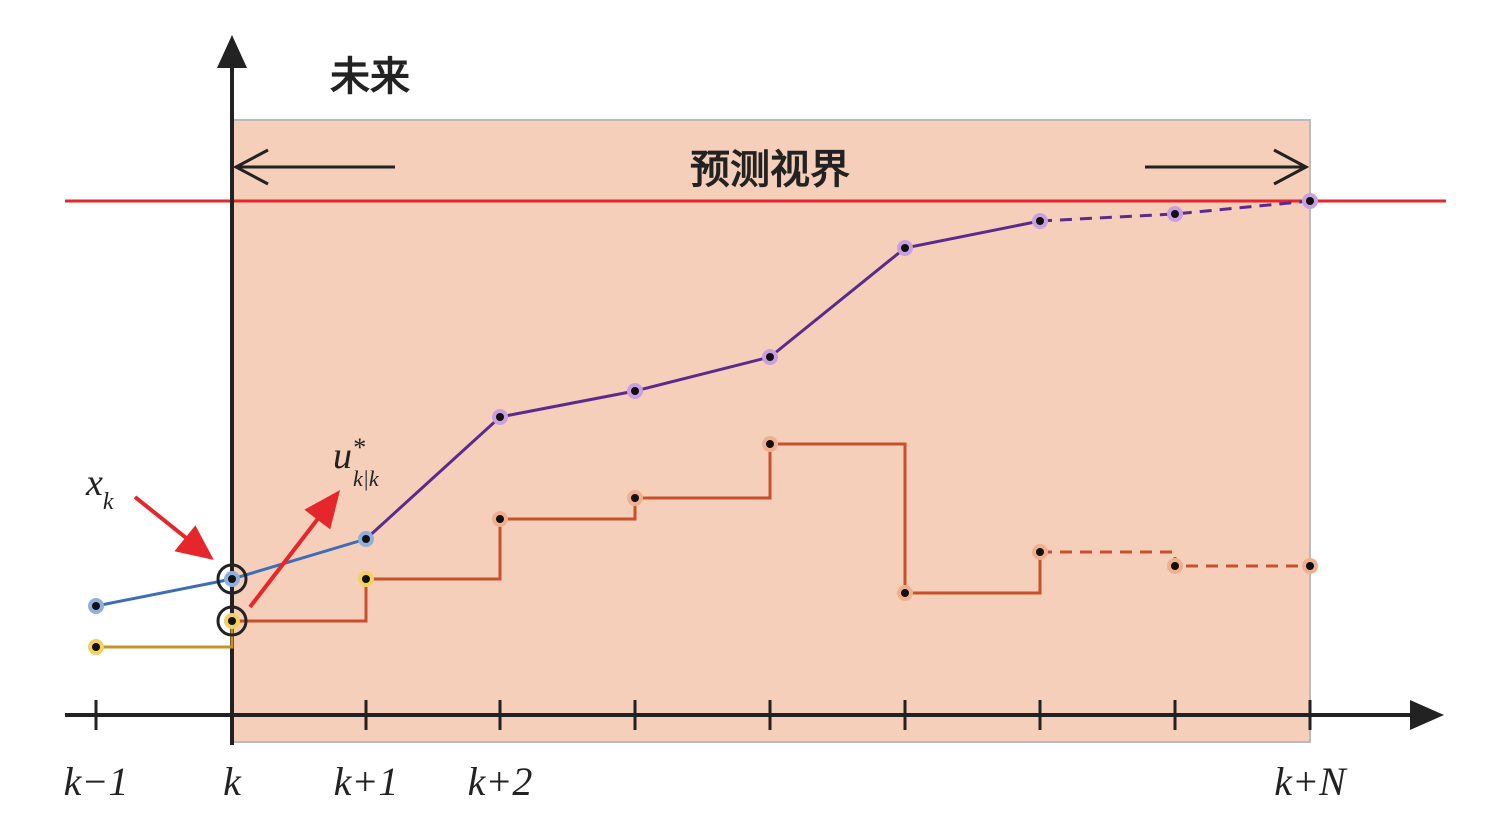 The image size is (1487, 829). I want to click on predicted-state-tail, so click(1175, 211).